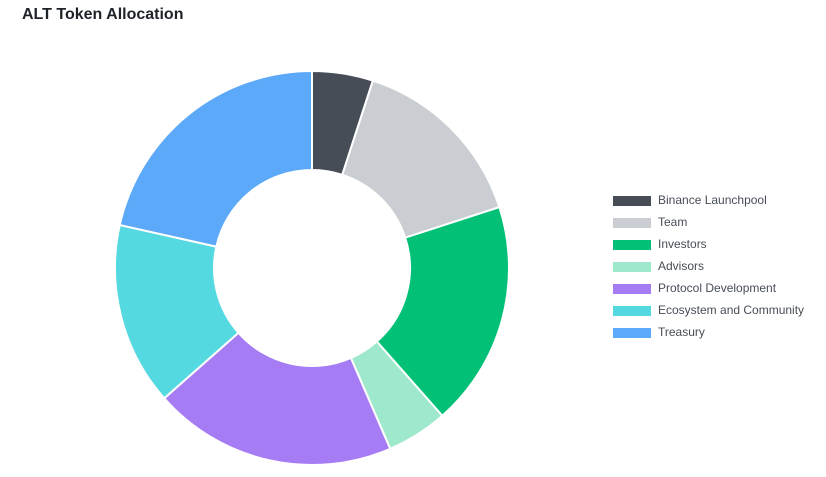  I want to click on legend-label: Binance Launchpool, so click(712, 200).